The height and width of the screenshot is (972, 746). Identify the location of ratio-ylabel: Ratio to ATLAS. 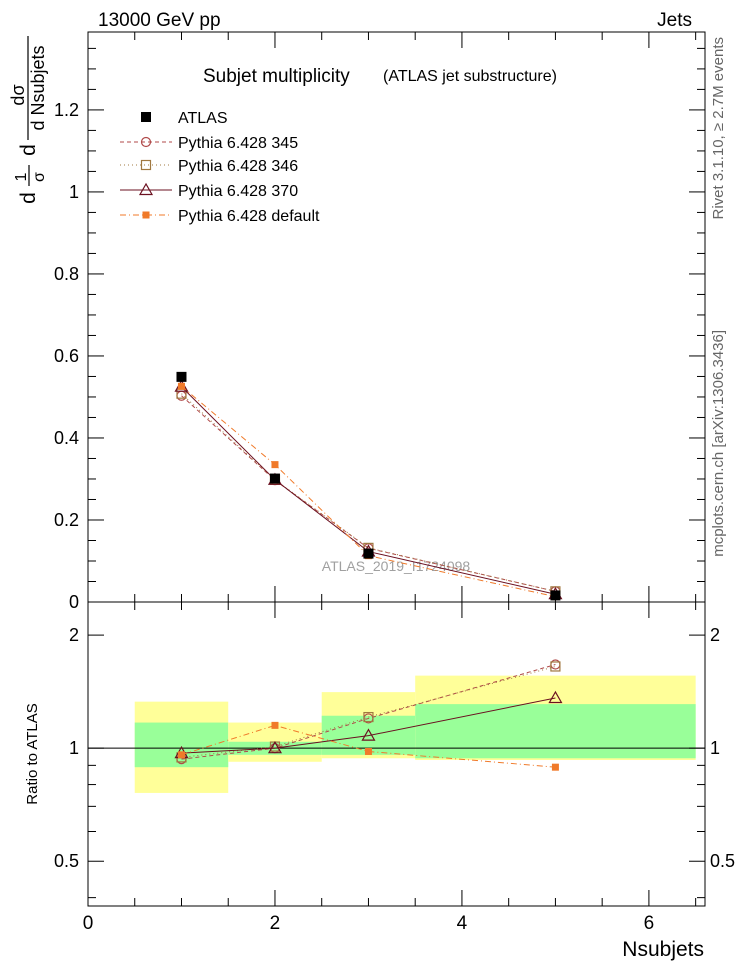
(32, 753).